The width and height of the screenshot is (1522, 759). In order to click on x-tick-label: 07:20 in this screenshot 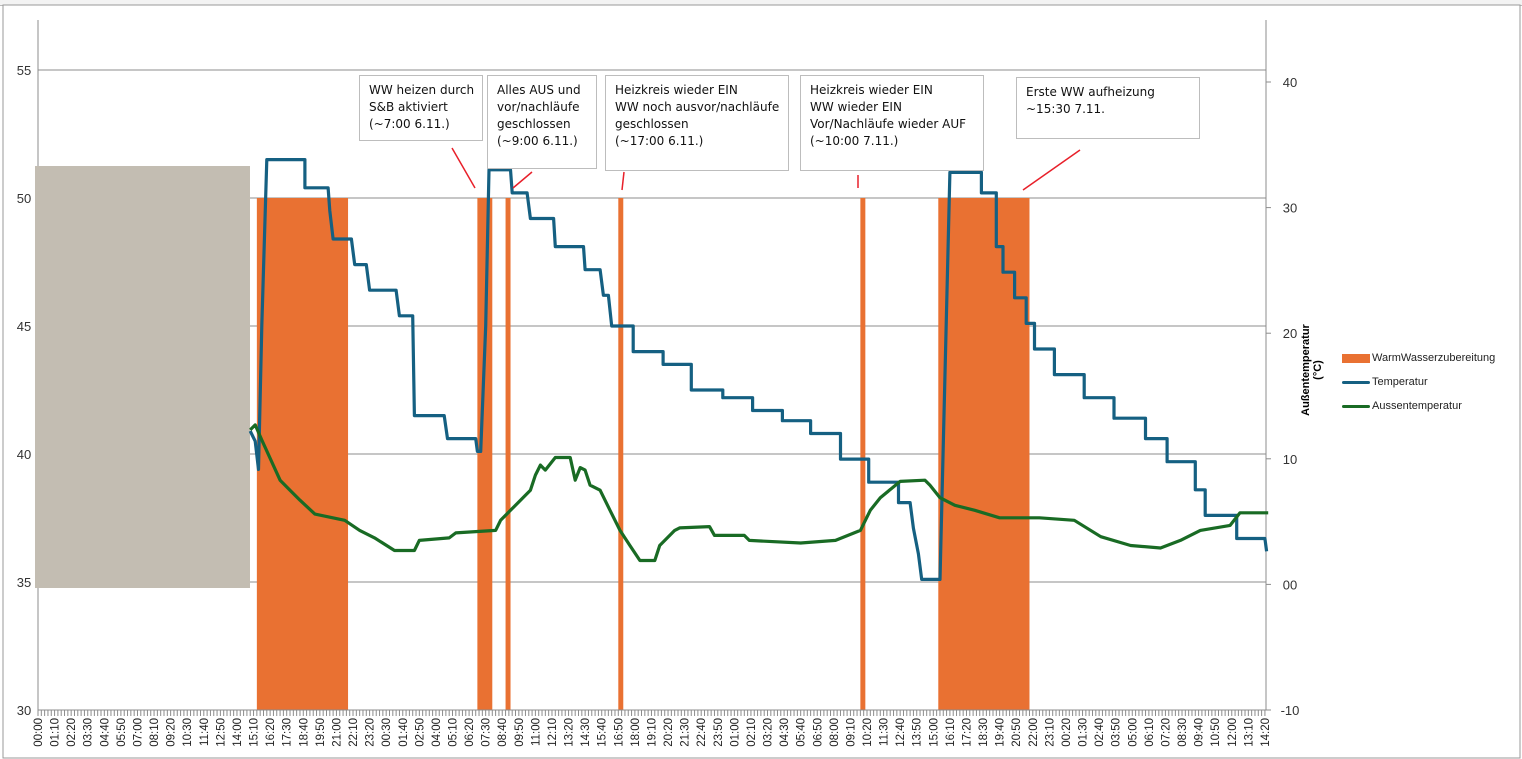, I will do `click(1166, 732)`.